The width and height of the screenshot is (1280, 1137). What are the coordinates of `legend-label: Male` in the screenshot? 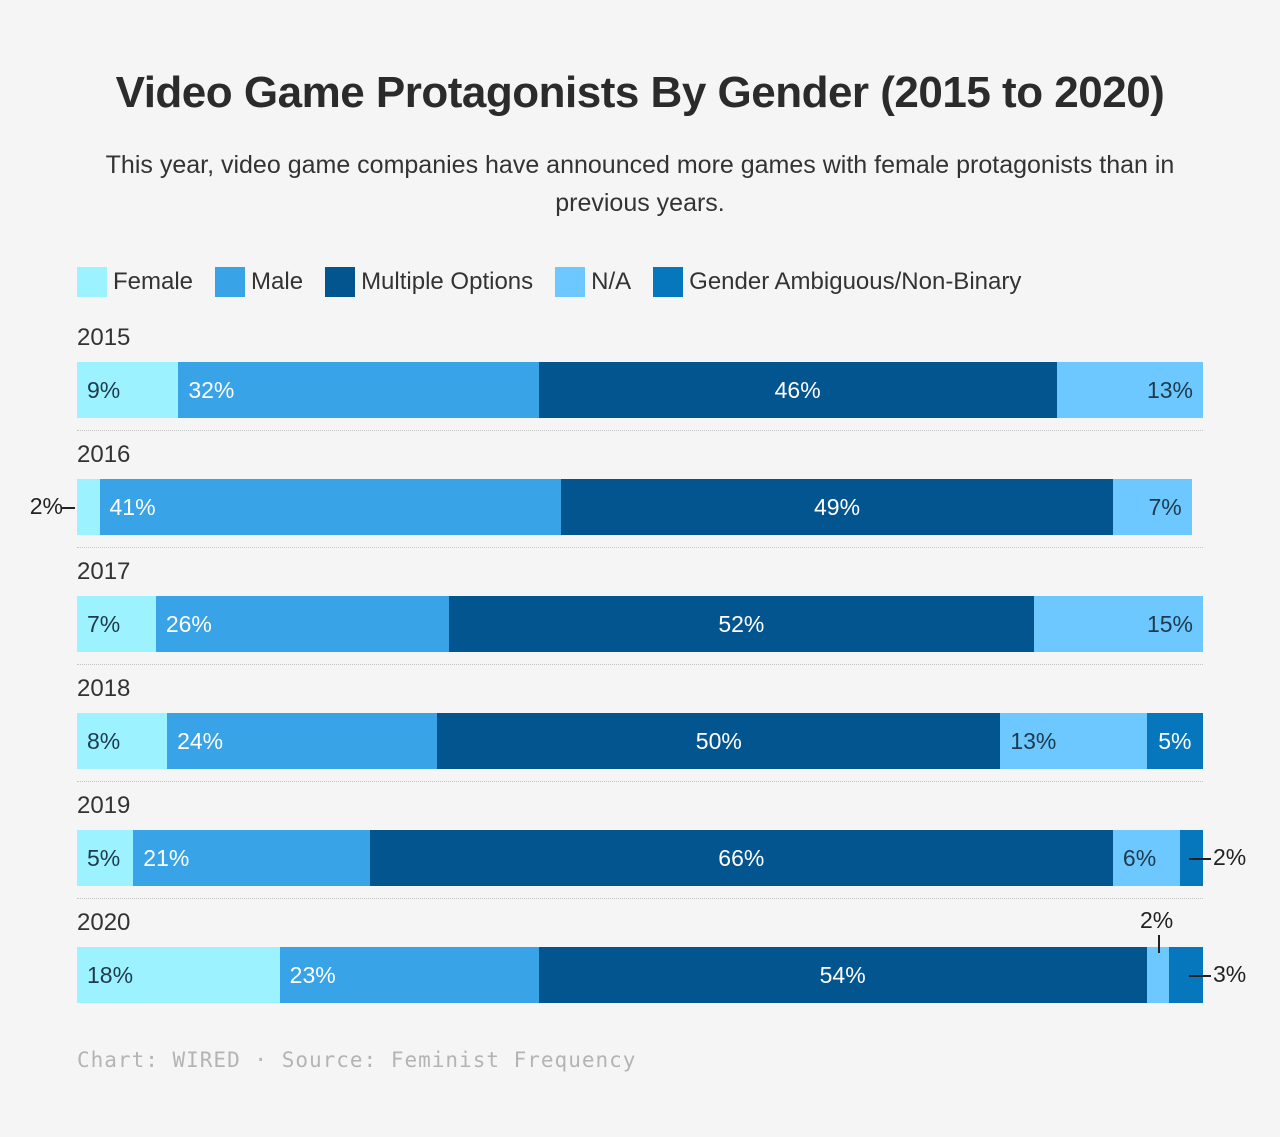 It's located at (277, 281).